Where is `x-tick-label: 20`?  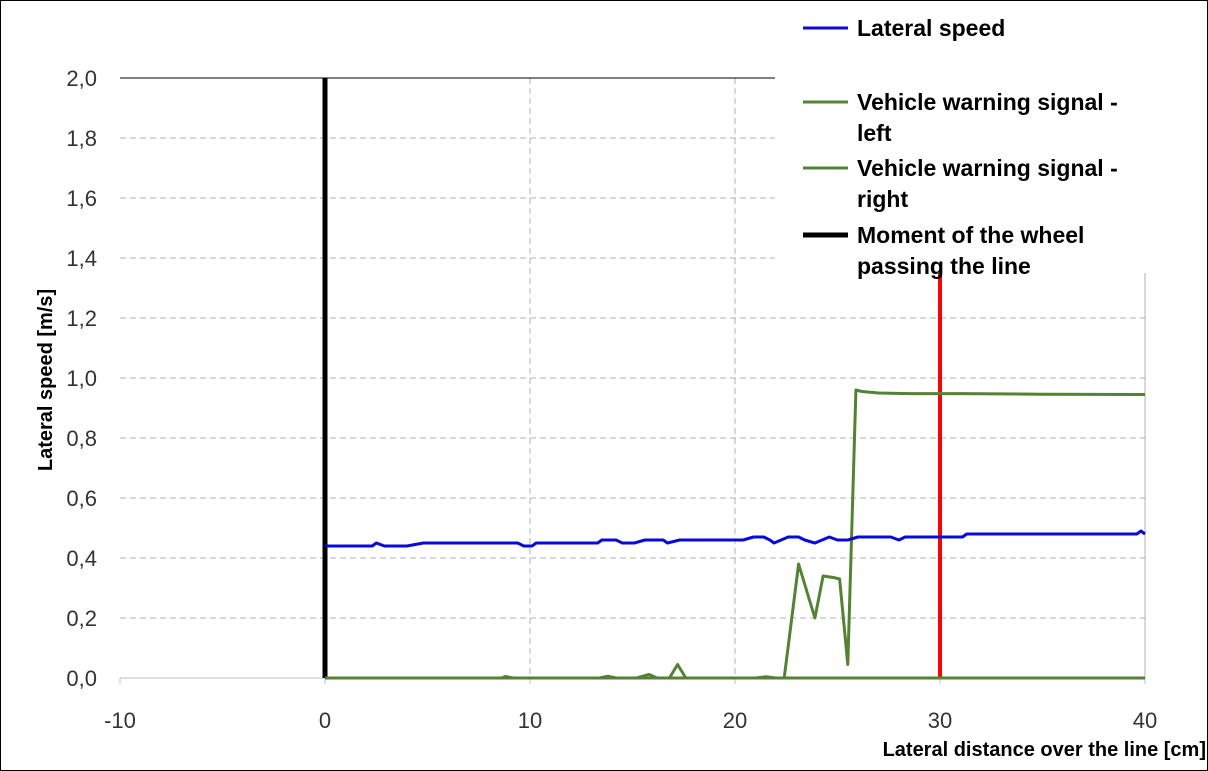 x-tick-label: 20 is located at coordinates (735, 720).